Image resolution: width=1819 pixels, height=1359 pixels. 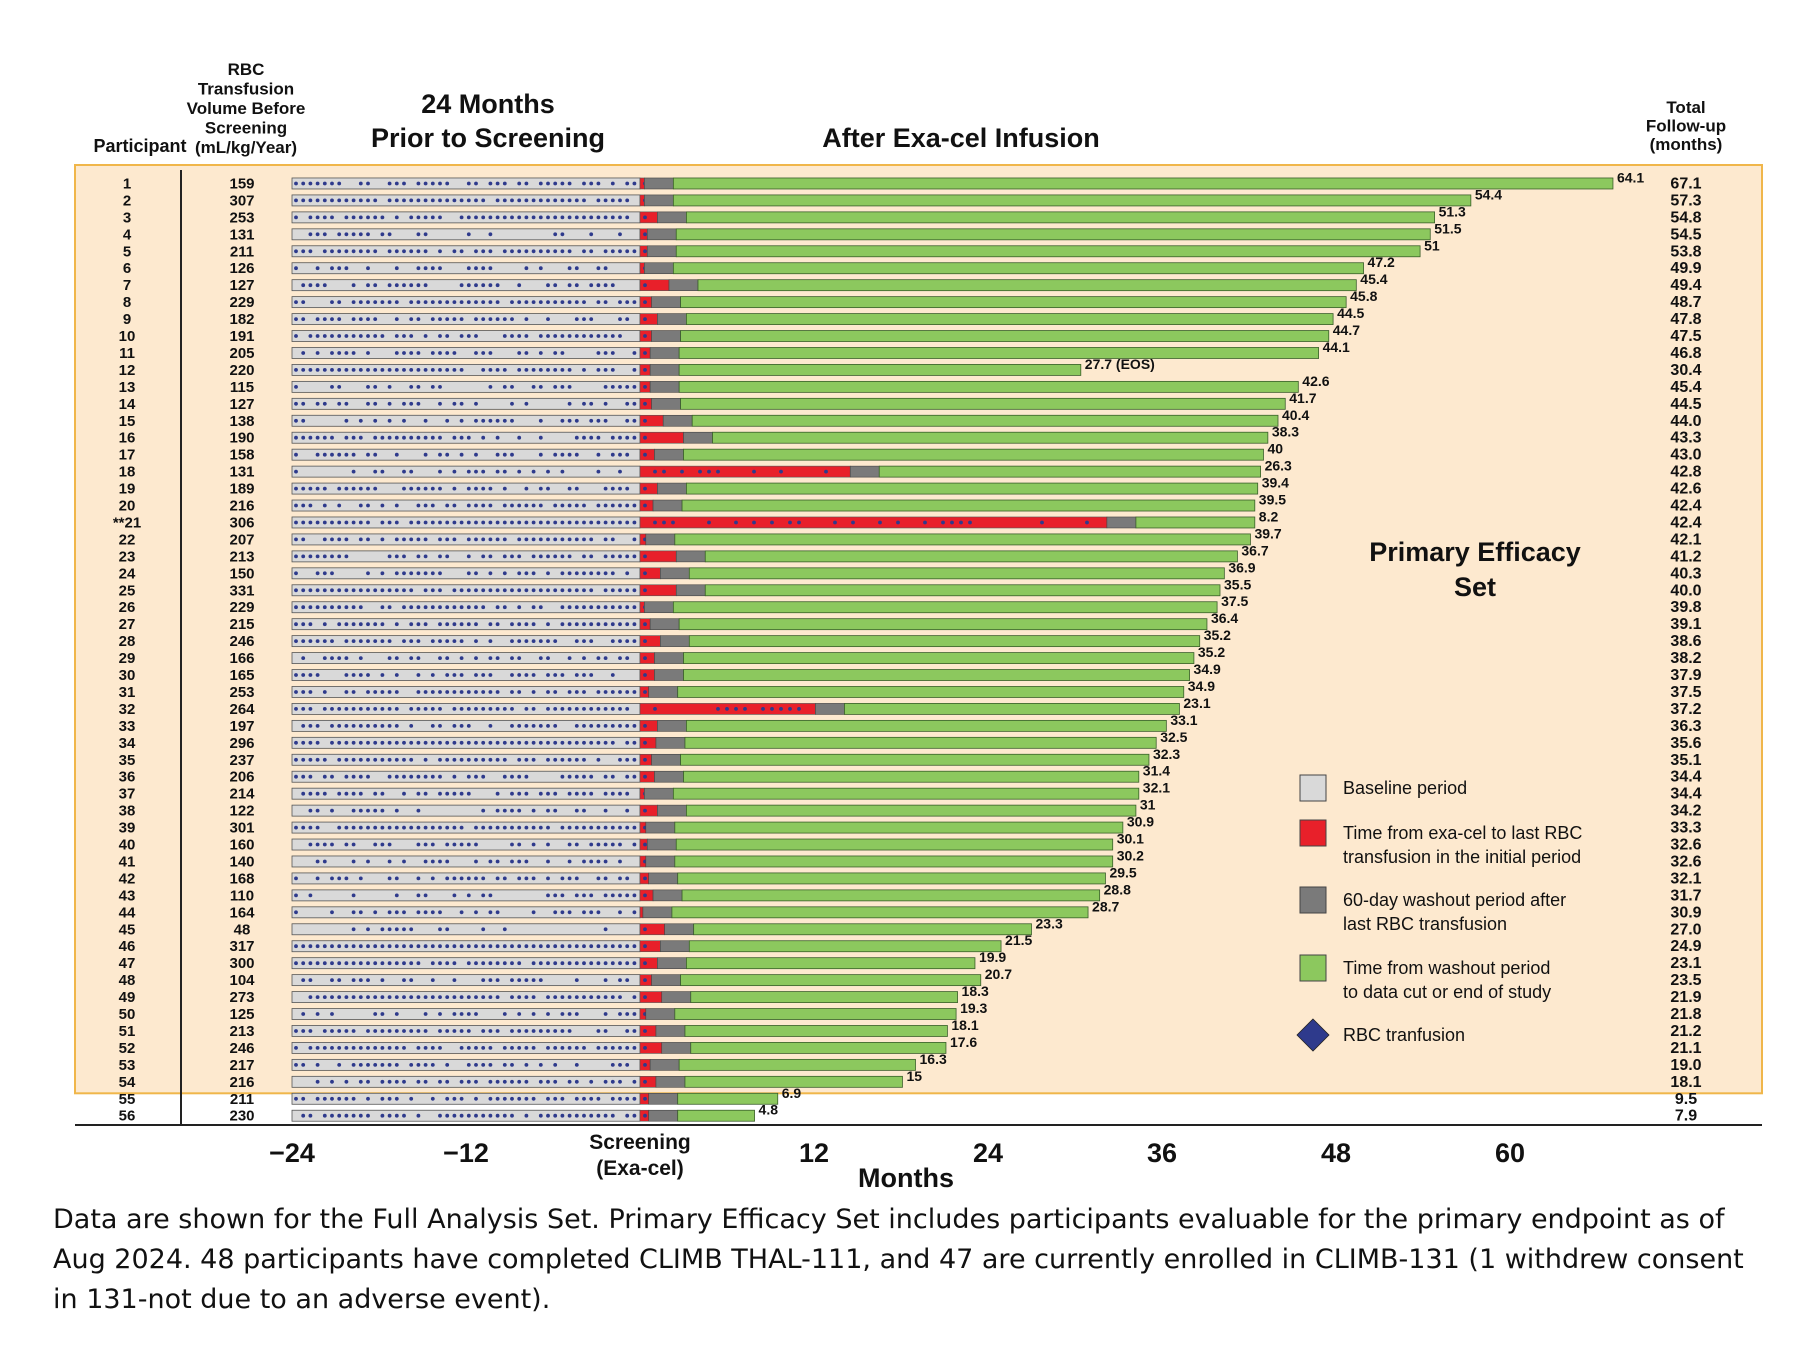 I want to click on total-followup-value: 19.0, so click(x=1685, y=1065).